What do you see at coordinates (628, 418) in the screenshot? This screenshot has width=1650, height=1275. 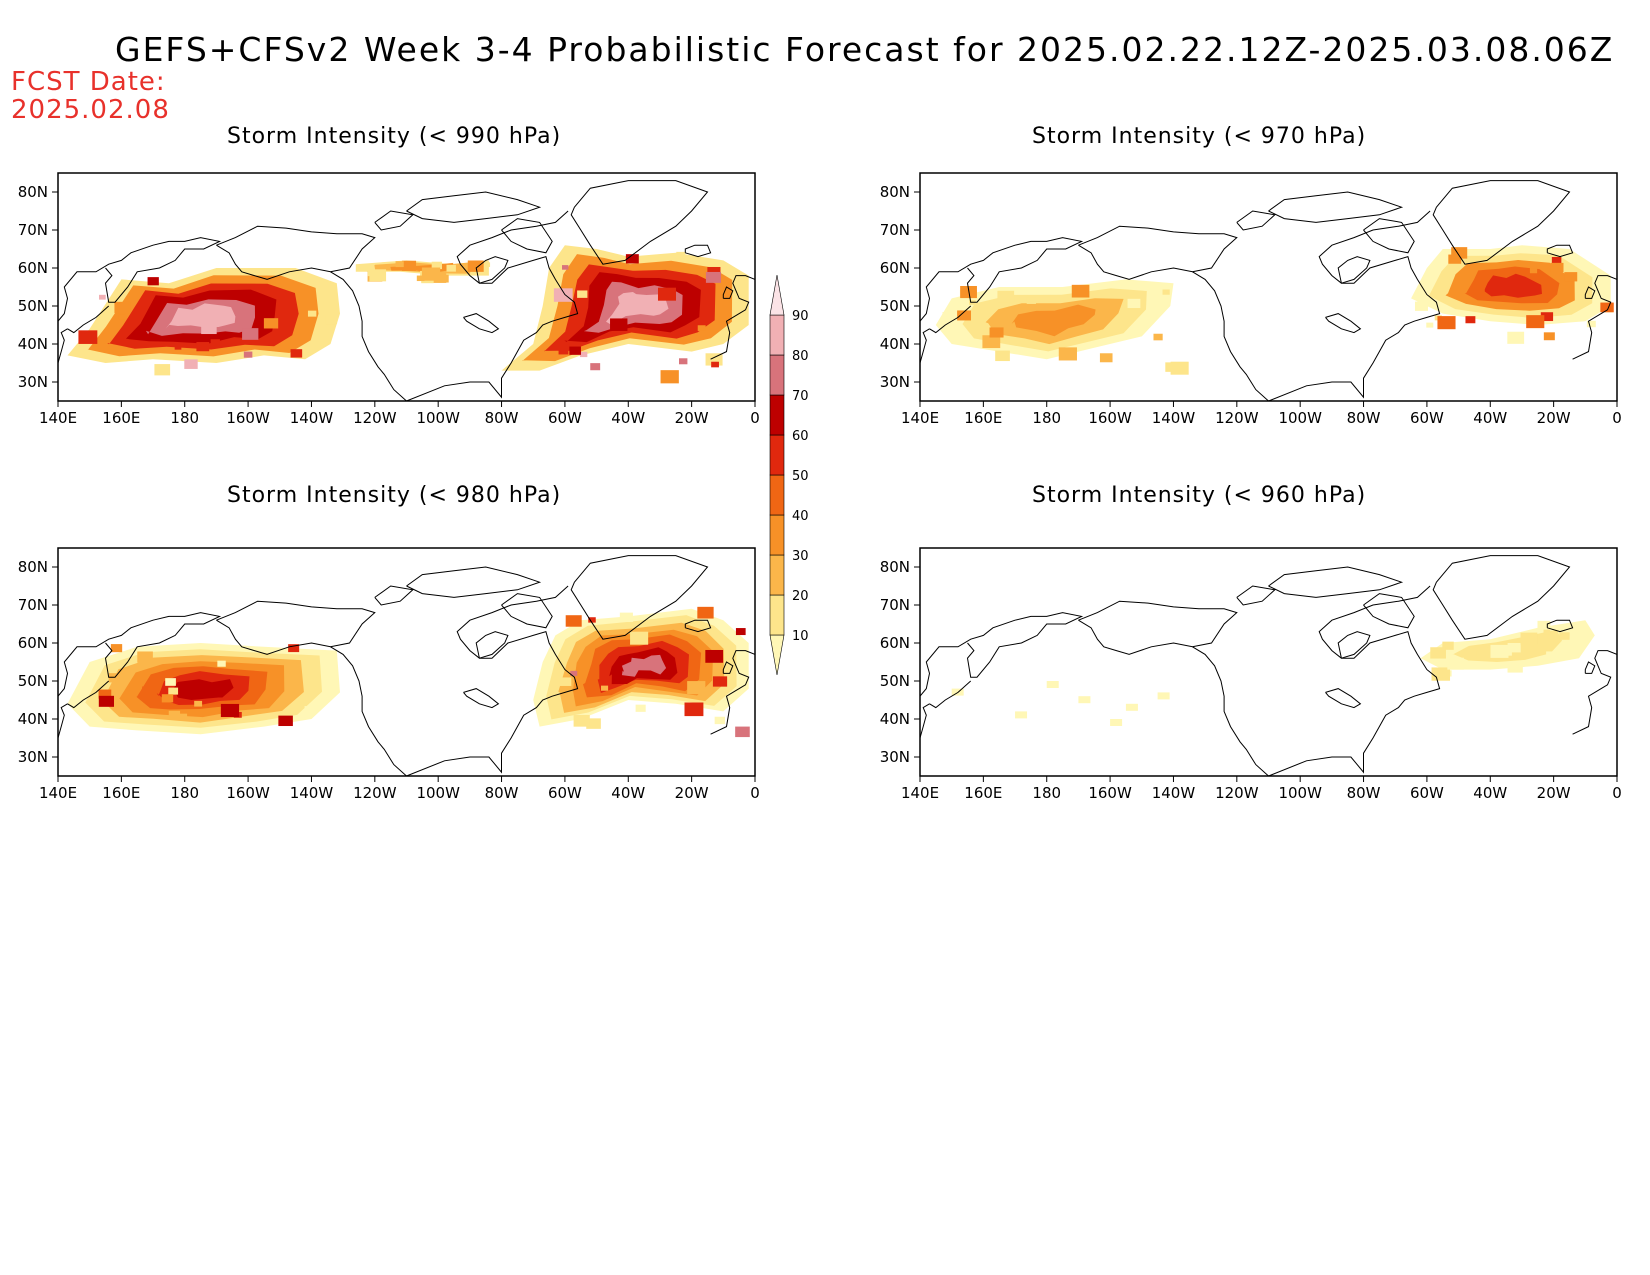 I see `lon-label: 40W` at bounding box center [628, 418].